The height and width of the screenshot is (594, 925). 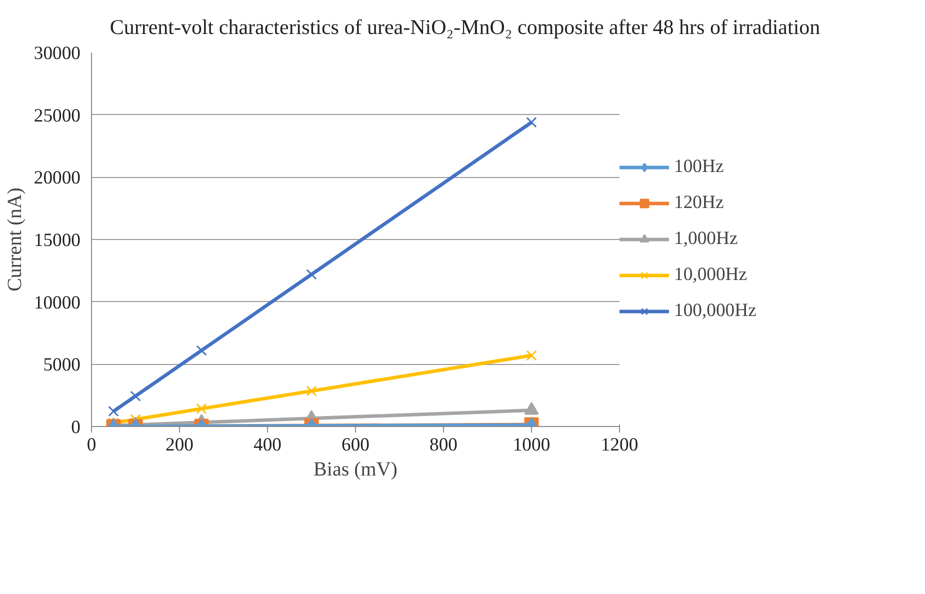 I want to click on x-tick-label: 200, so click(x=180, y=445).